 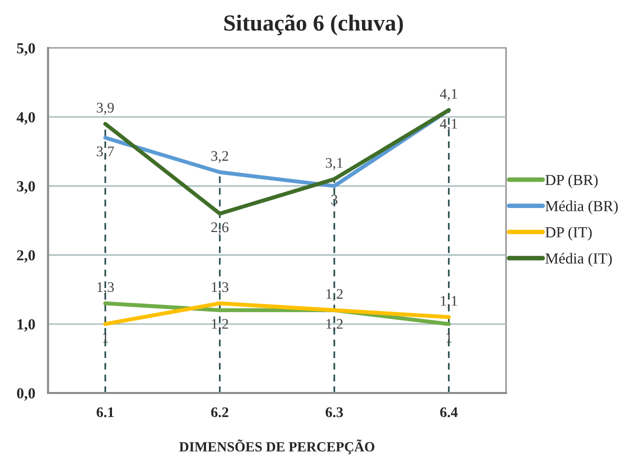 I want to click on y-tick-label: 2,0, so click(x=26, y=256).